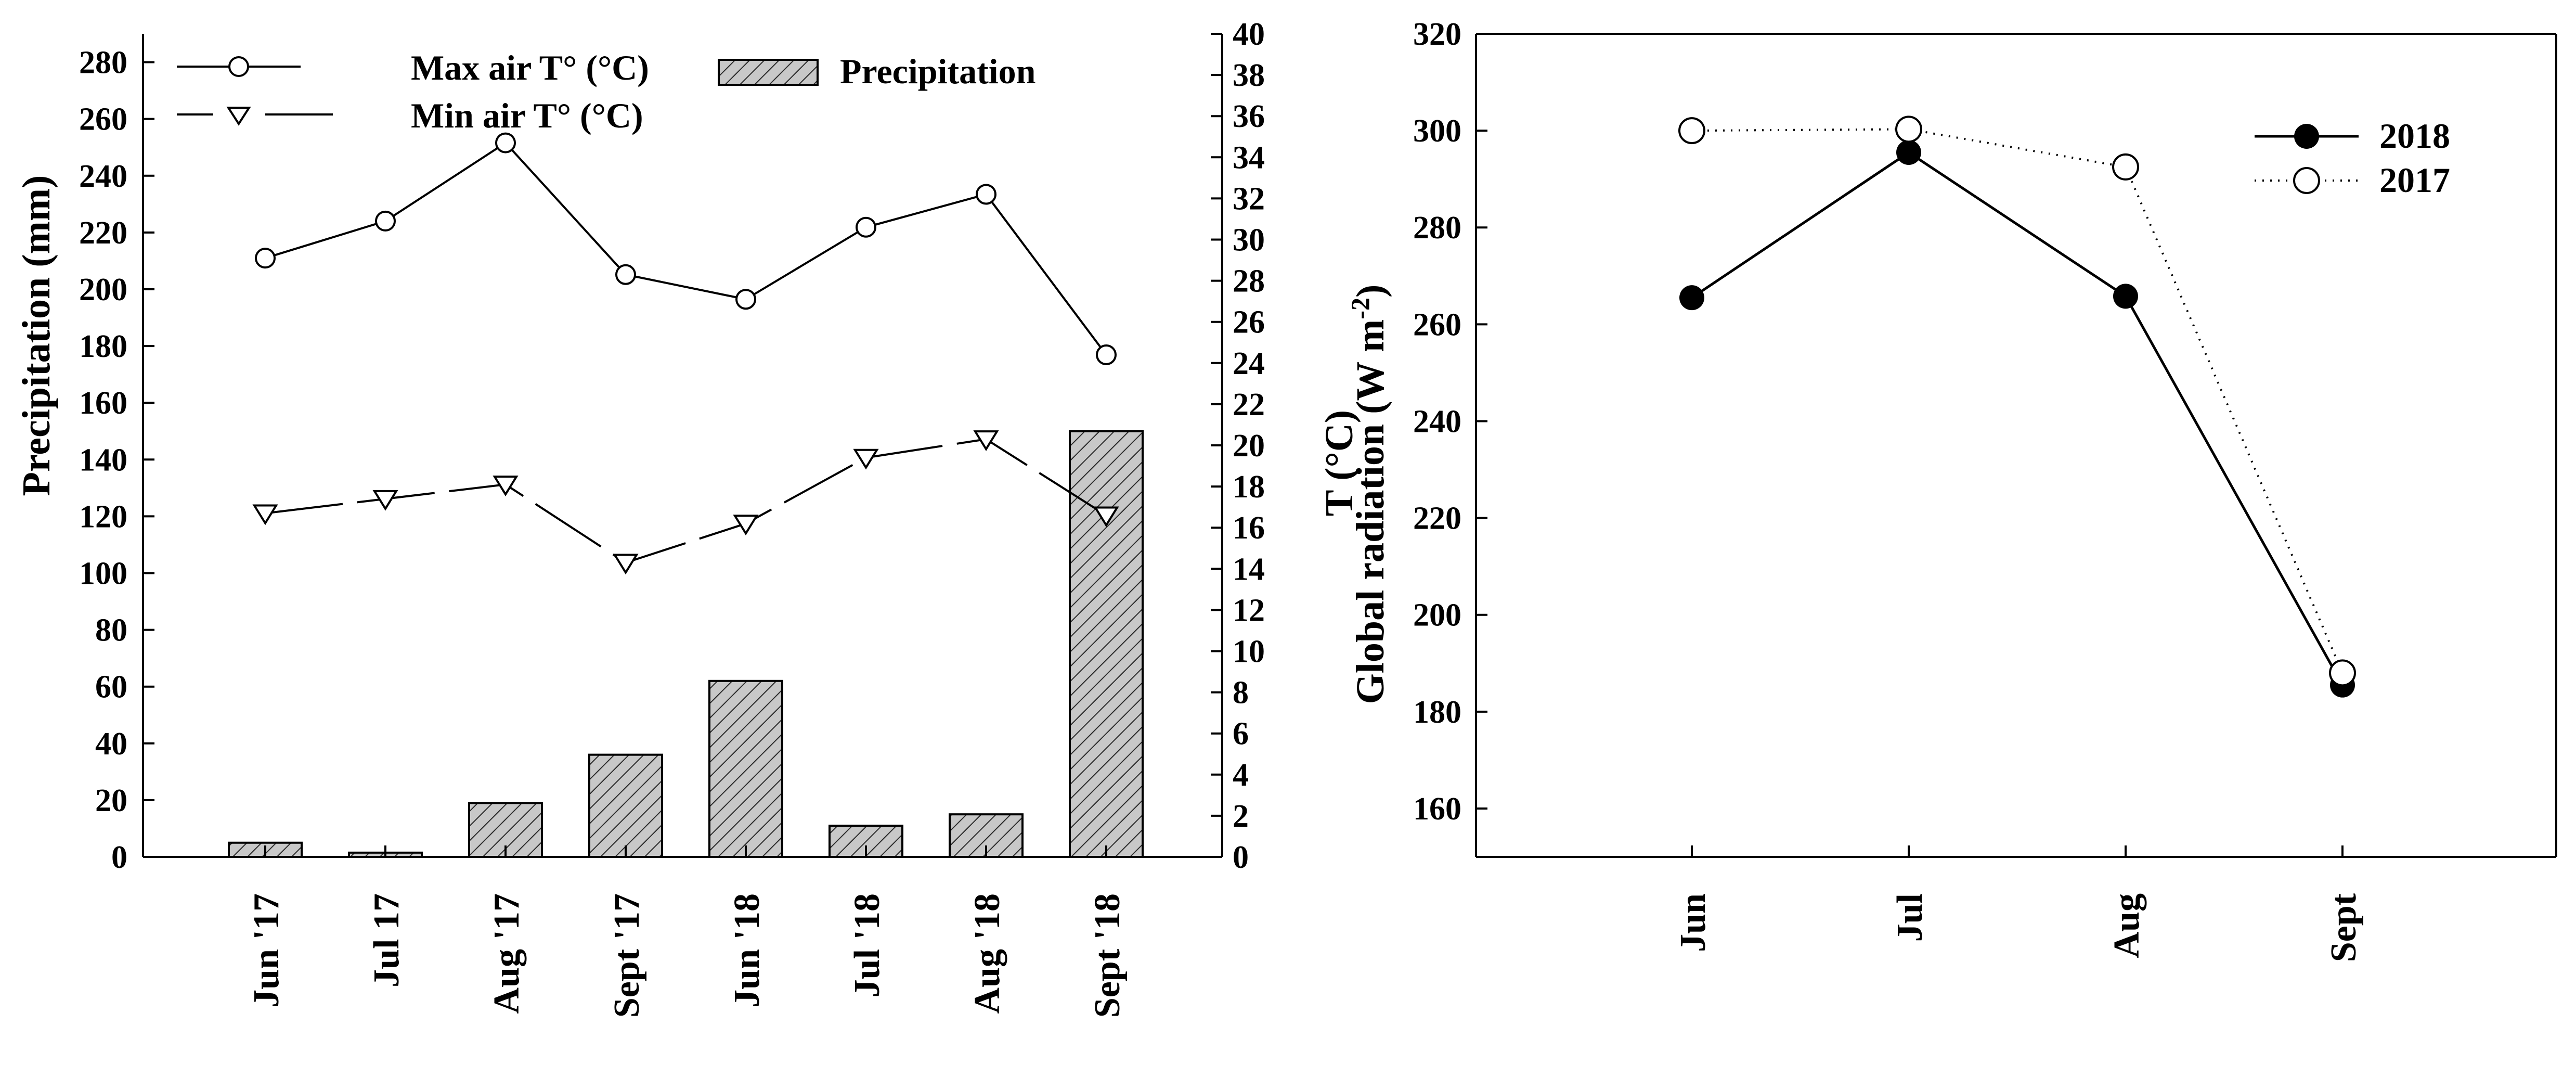  What do you see at coordinates (1249, 158) in the screenshot?
I see `temperature-tick-label: 34` at bounding box center [1249, 158].